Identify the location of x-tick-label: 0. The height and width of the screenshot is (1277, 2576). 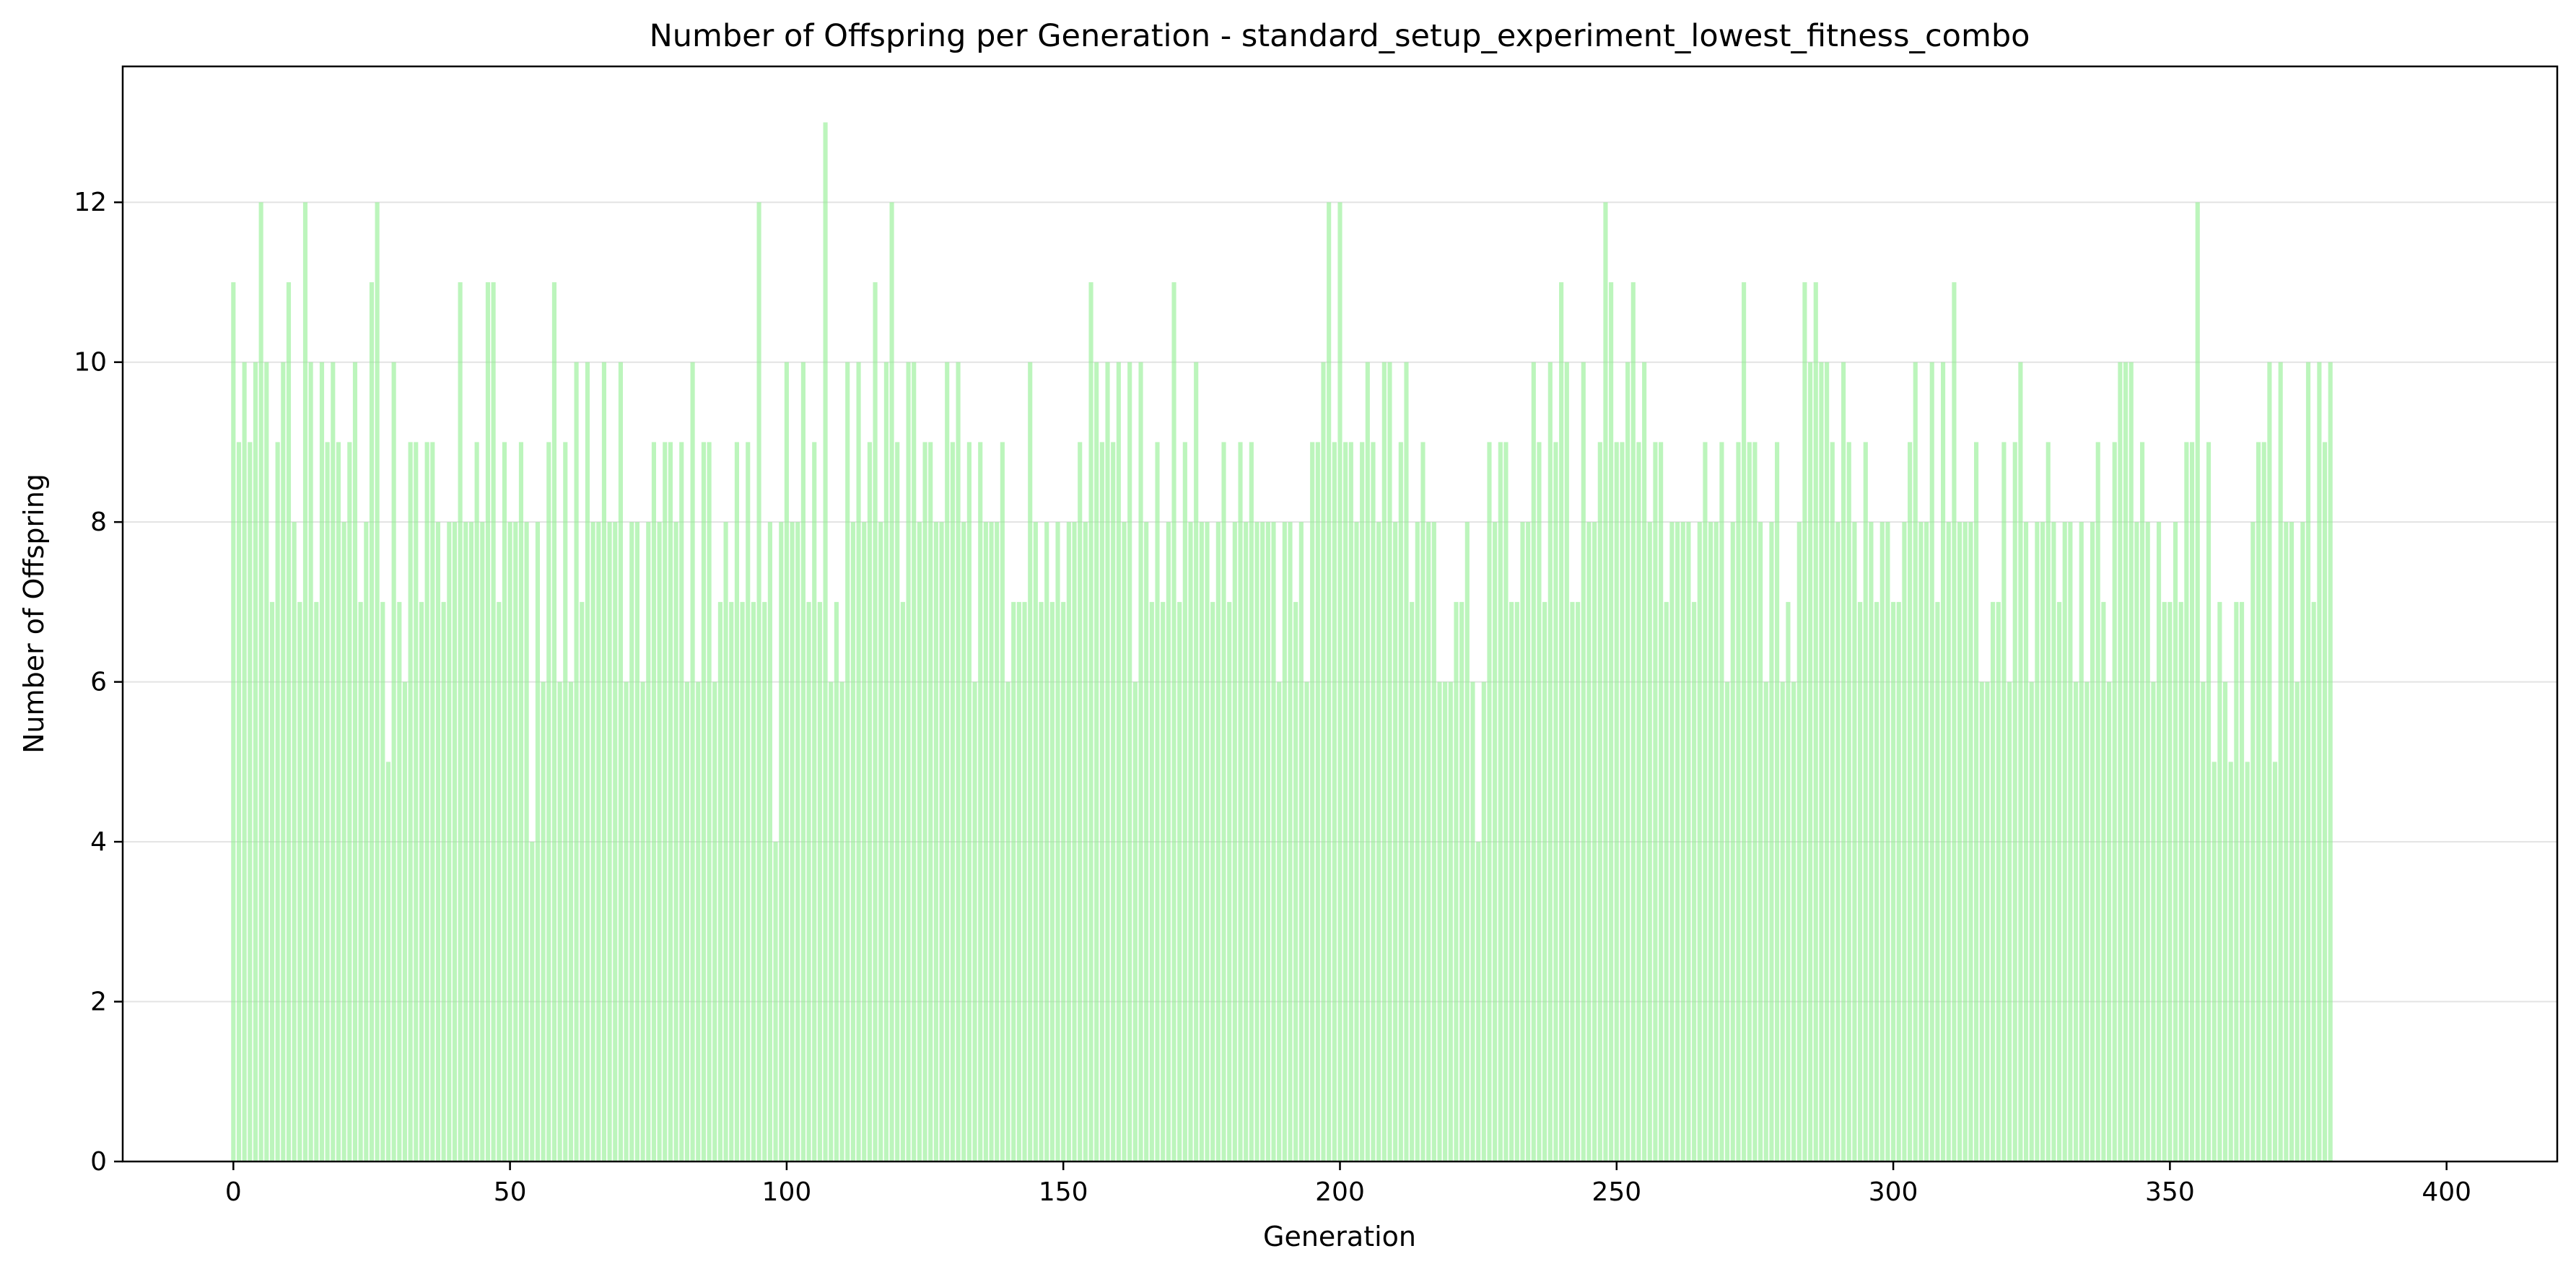
(233, 1192).